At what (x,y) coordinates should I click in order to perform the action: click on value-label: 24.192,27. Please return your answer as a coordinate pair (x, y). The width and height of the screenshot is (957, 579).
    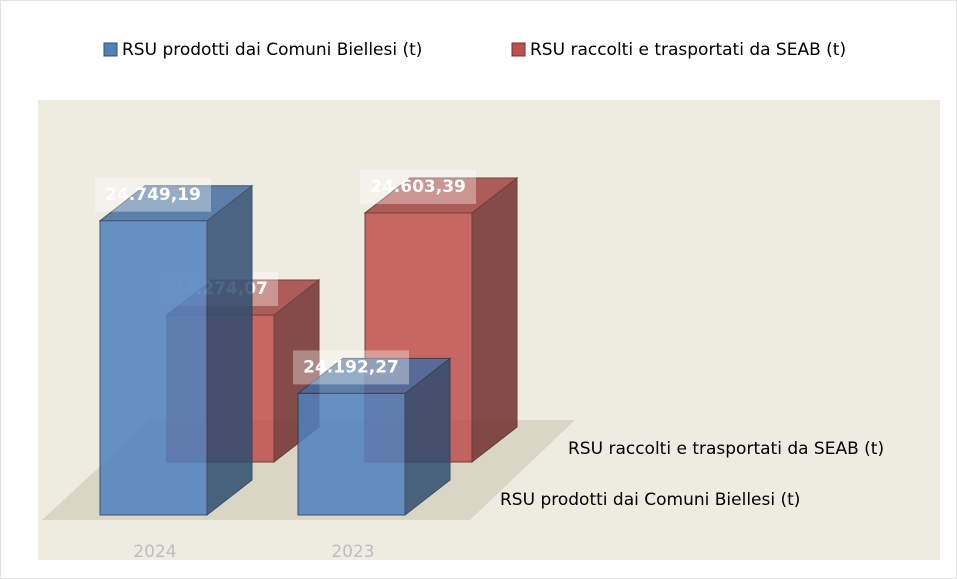
    Looking at the image, I should click on (351, 367).